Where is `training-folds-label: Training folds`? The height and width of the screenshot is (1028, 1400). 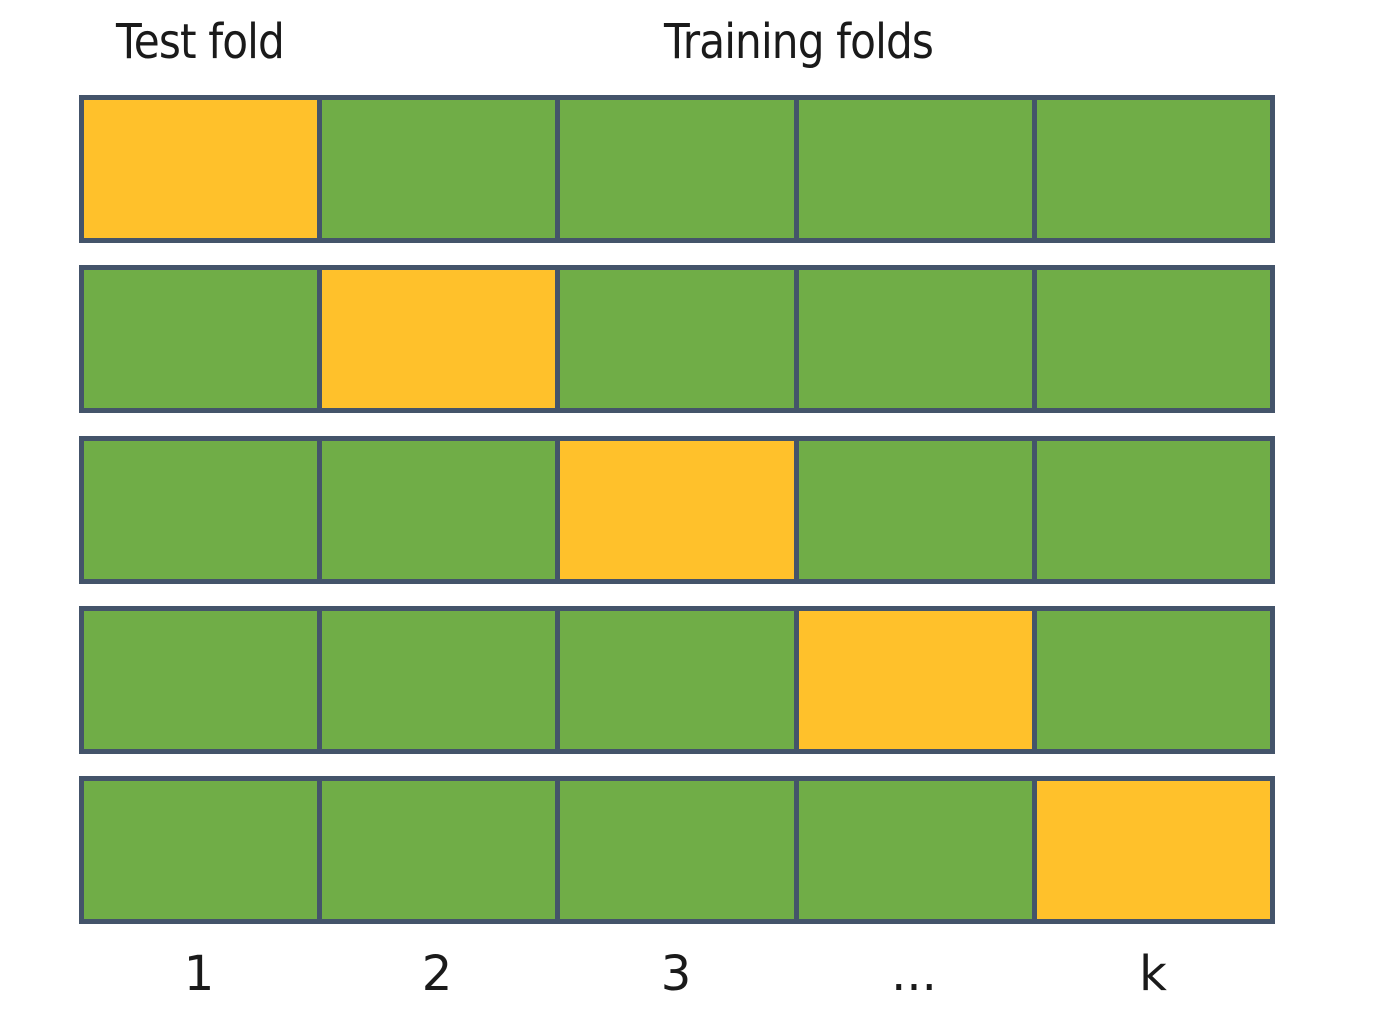 training-folds-label: Training folds is located at coordinates (799, 42).